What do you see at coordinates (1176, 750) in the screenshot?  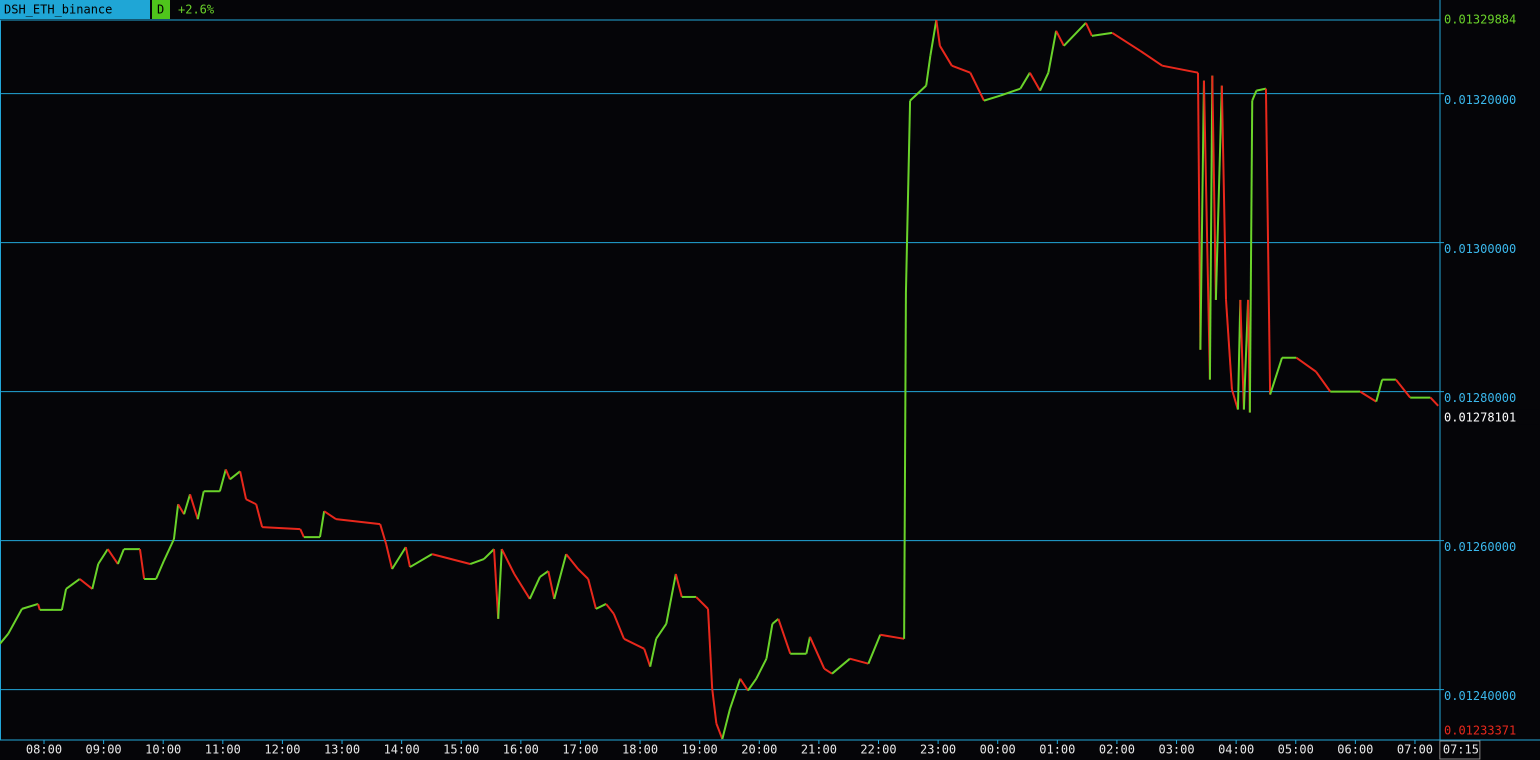 I see `x-tick-label: 03:00` at bounding box center [1176, 750].